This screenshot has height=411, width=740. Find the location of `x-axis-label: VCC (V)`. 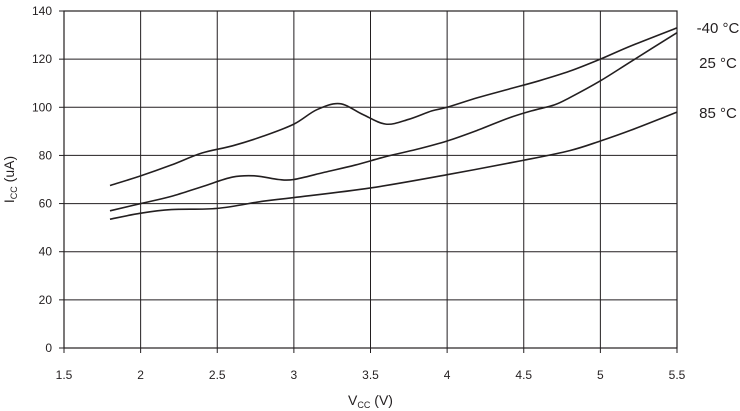

x-axis-label: VCC (V) is located at coordinates (370, 401).